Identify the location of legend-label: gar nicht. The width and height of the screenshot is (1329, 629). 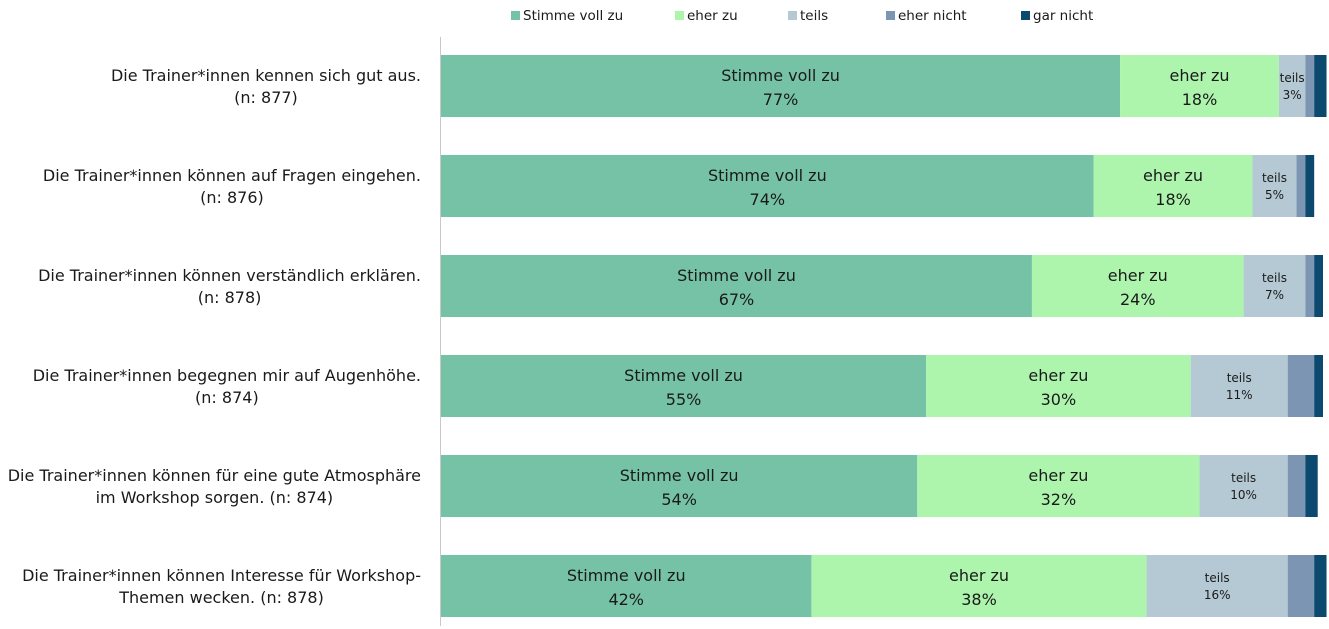
(1063, 16).